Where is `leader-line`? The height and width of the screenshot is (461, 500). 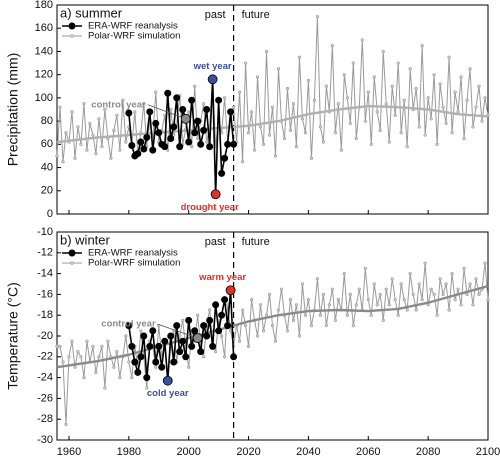 leader-line is located at coordinates (177, 331).